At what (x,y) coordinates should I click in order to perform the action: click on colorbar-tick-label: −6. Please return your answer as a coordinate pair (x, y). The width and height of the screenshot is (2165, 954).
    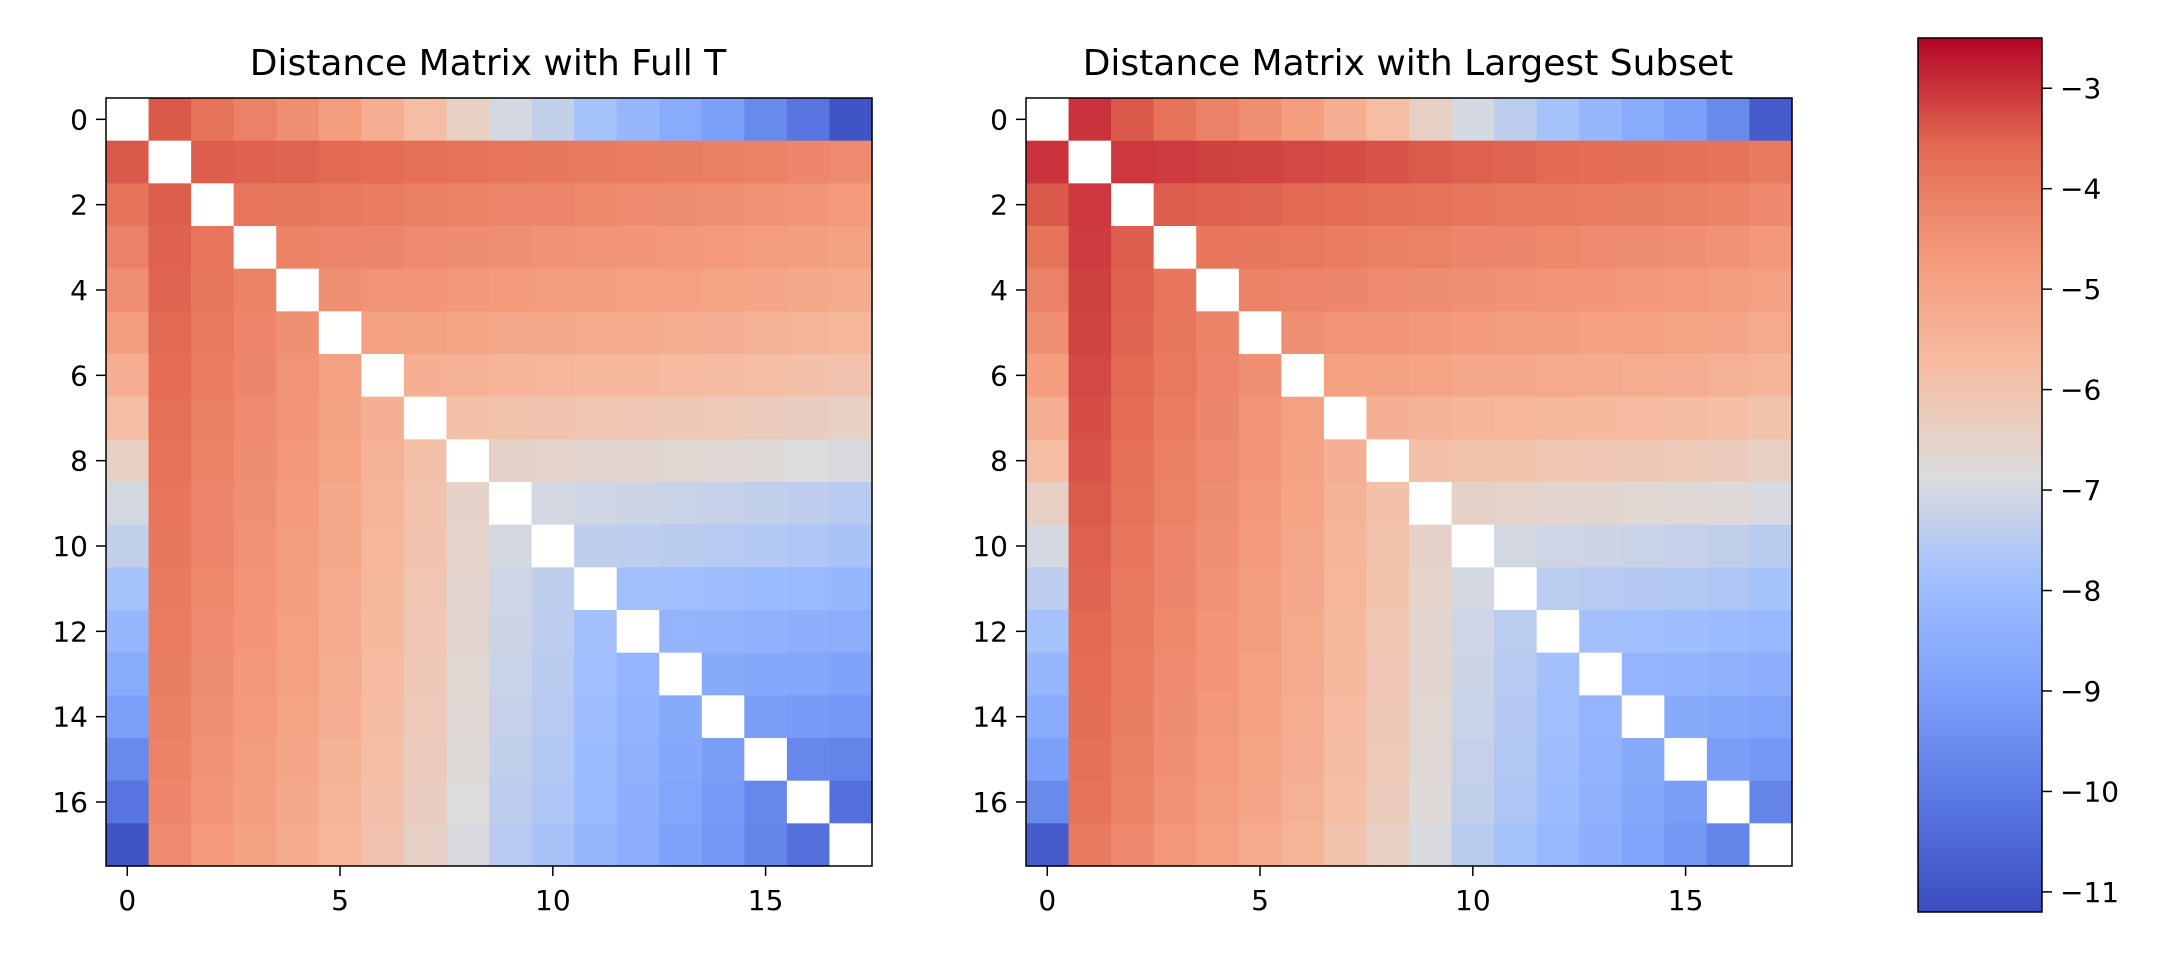
    Looking at the image, I should click on (2080, 390).